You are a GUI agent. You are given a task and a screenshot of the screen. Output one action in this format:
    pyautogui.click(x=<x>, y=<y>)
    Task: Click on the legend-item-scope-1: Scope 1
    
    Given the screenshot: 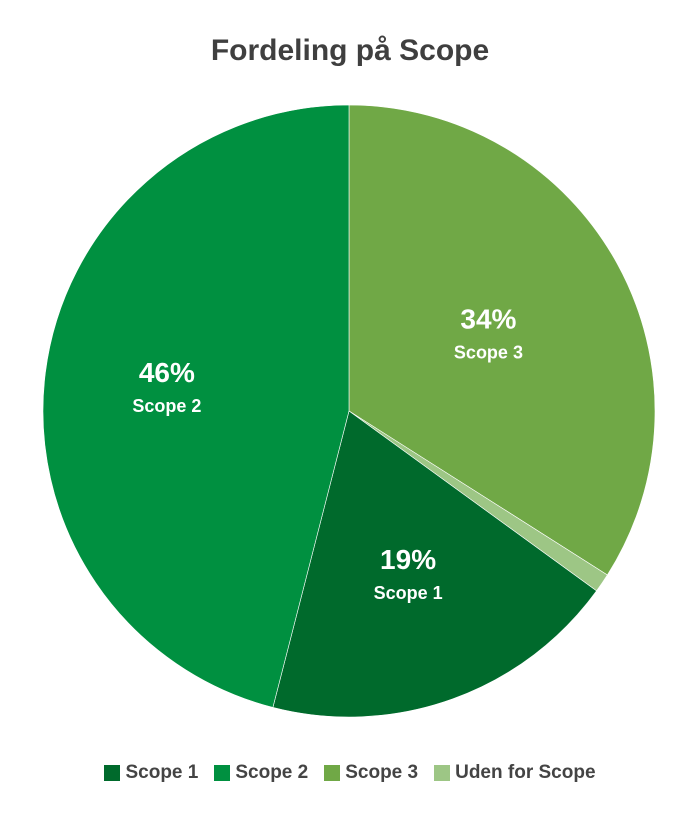 What is the action you would take?
    pyautogui.click(x=151, y=773)
    